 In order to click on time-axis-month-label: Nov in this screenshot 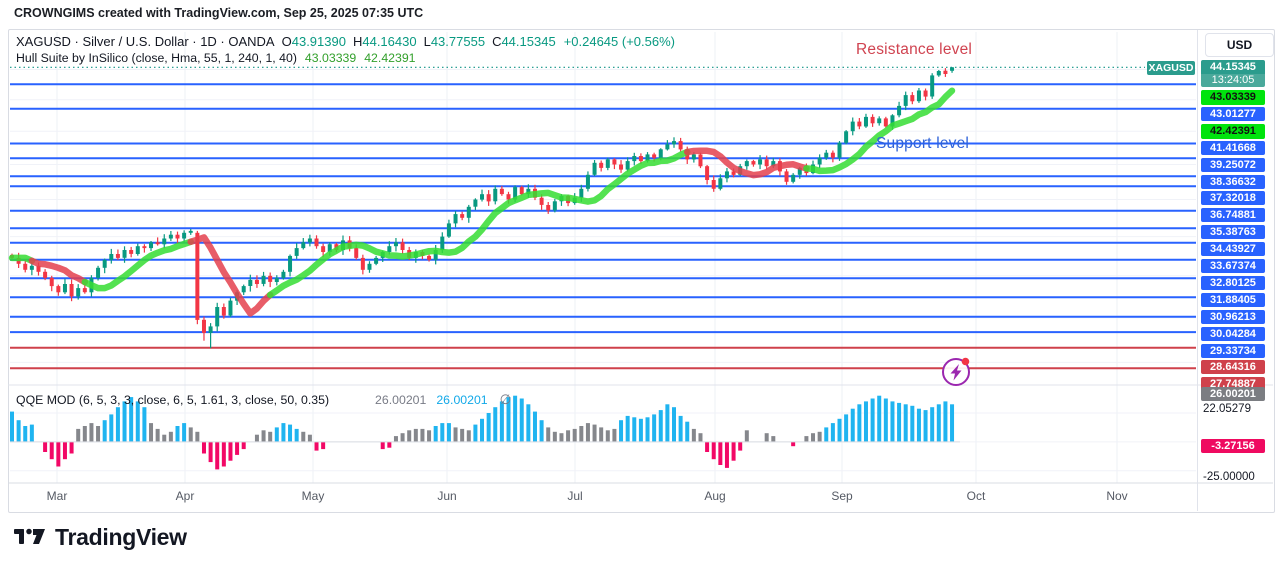, I will do `click(1117, 496)`.